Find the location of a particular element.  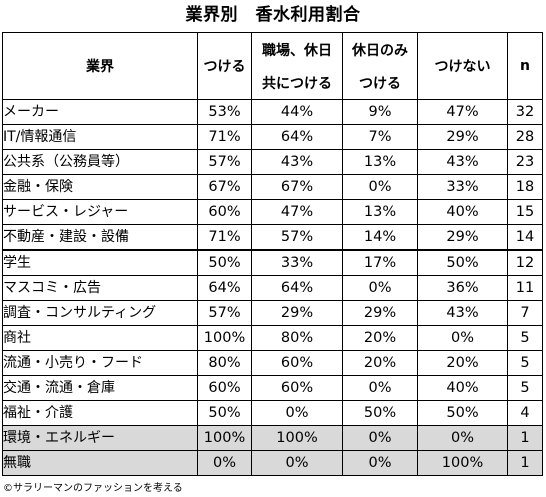

cell-holiday: 29% is located at coordinates (380, 313).